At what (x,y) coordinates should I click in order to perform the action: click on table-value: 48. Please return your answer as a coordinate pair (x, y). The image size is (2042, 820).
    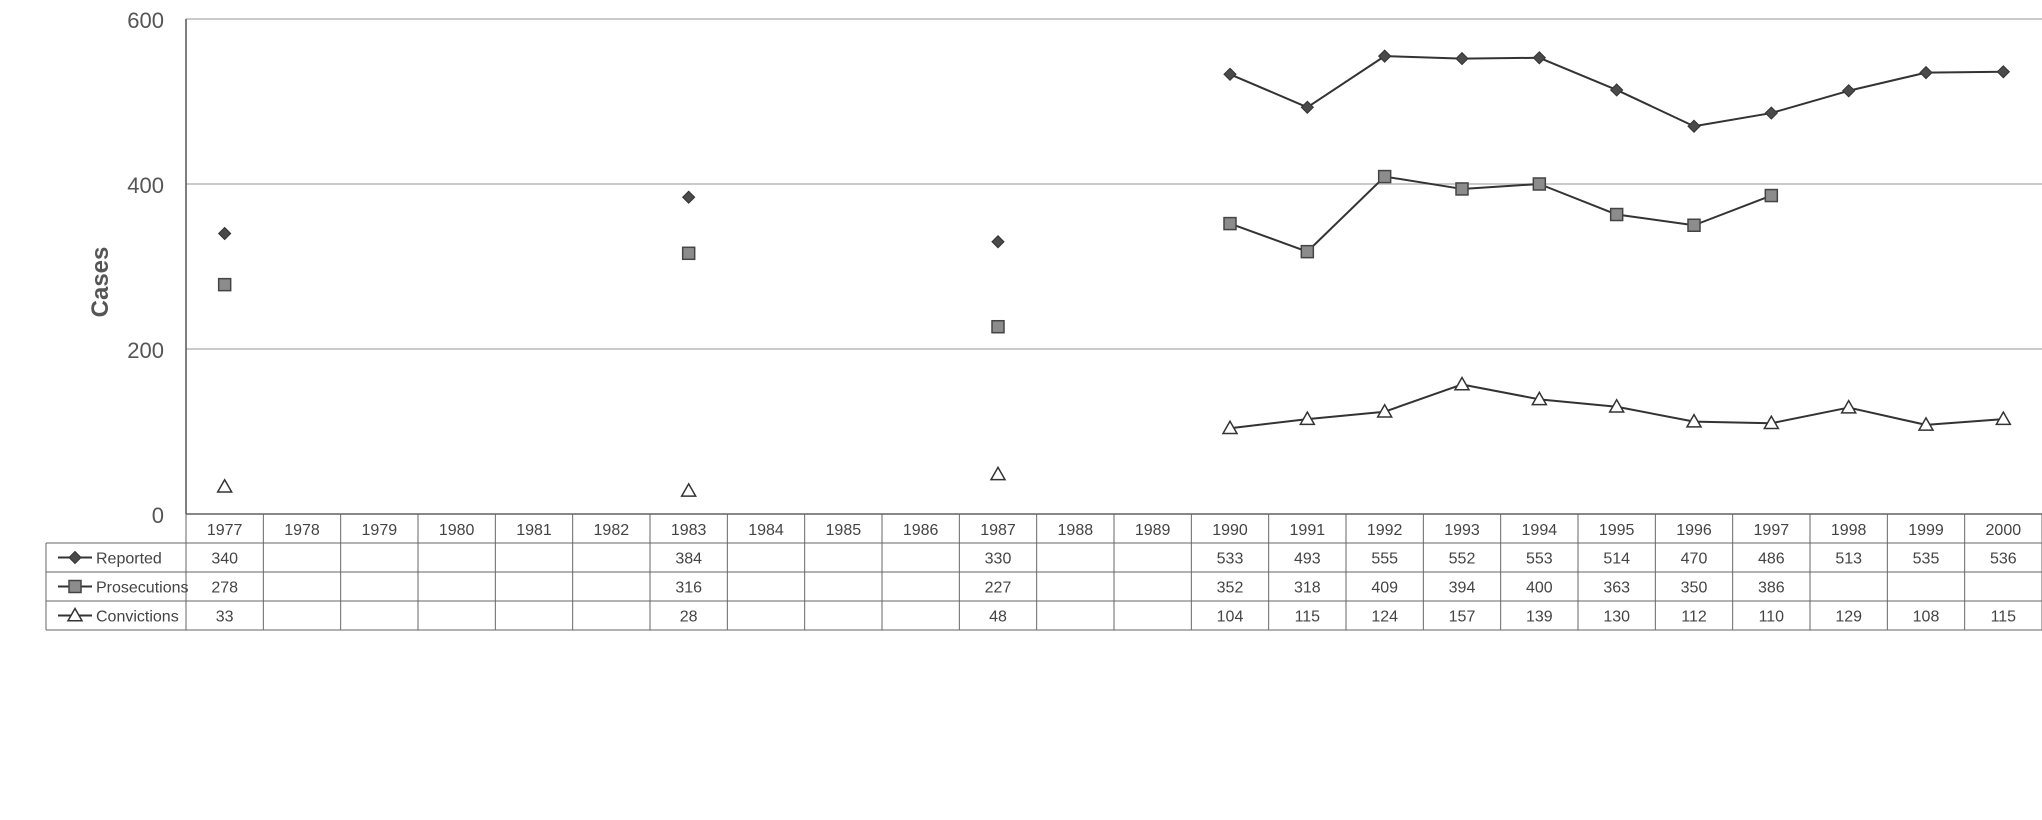
    Looking at the image, I should click on (998, 617).